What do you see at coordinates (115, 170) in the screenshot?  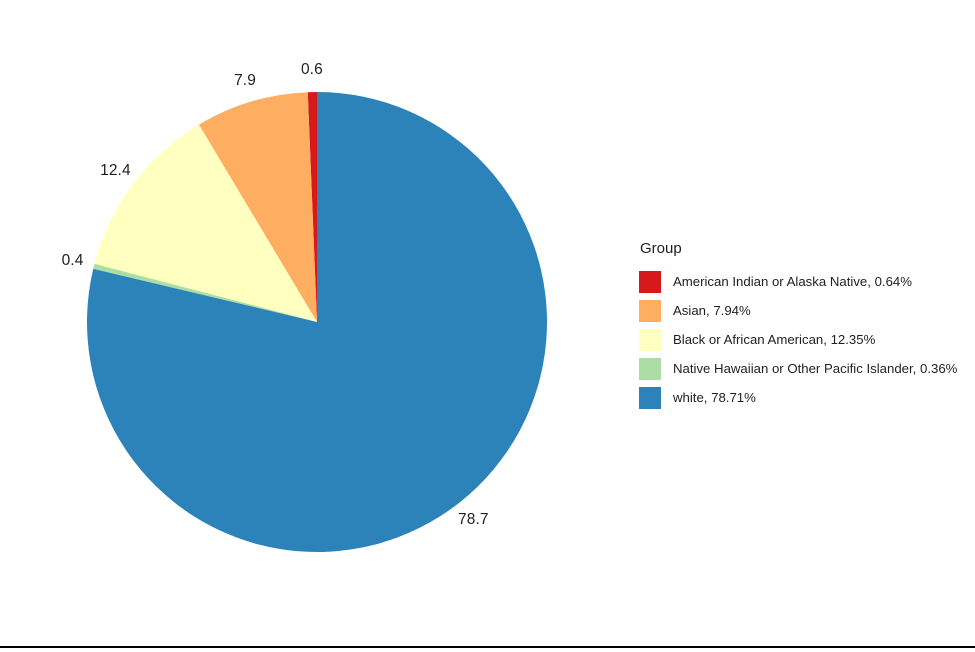 I see `pie-slice-label: 12.4` at bounding box center [115, 170].